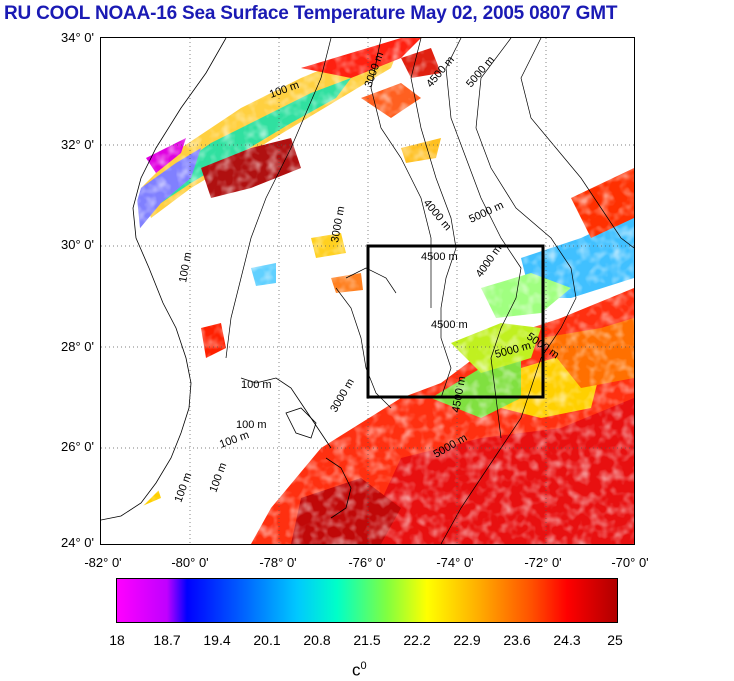 The height and width of the screenshot is (681, 734). What do you see at coordinates (103, 562) in the screenshot?
I see `lon-label: -82° 0'` at bounding box center [103, 562].